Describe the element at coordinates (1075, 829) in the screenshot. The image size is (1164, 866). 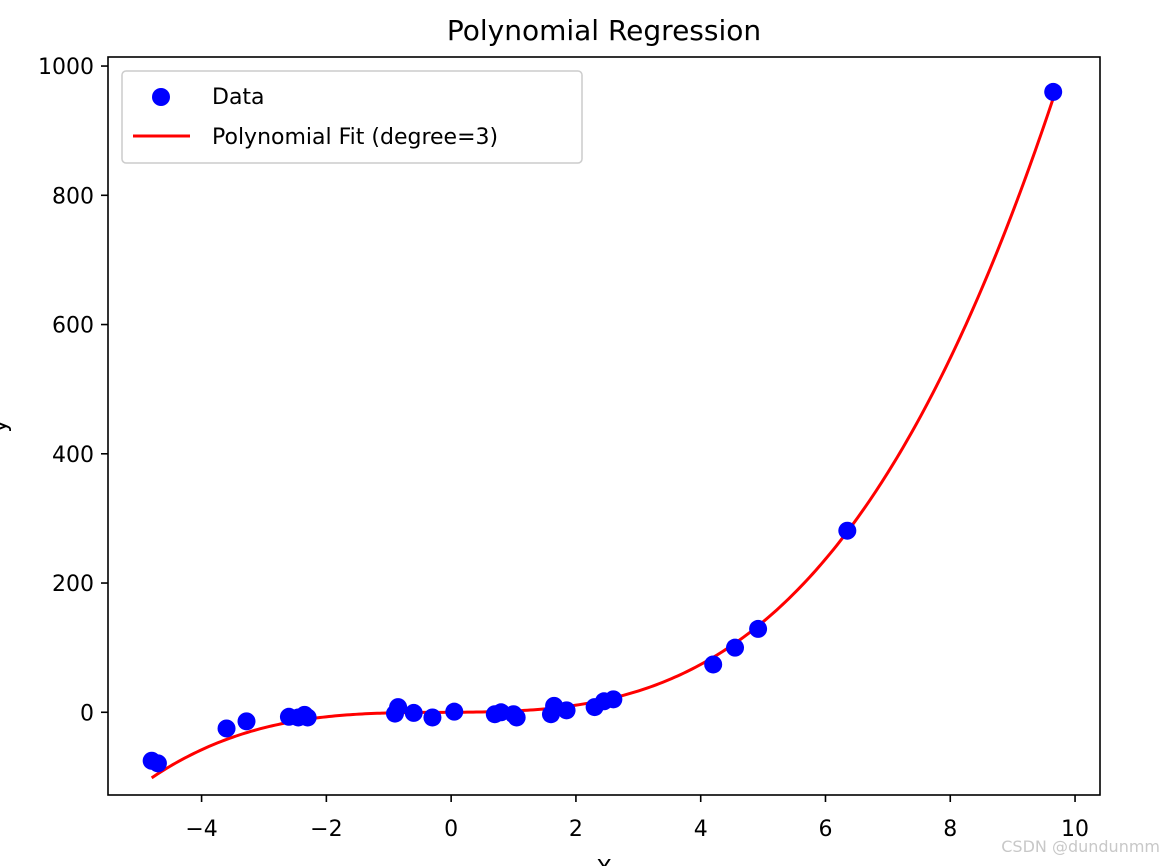
I see `x-tick-label: 10` at that location.